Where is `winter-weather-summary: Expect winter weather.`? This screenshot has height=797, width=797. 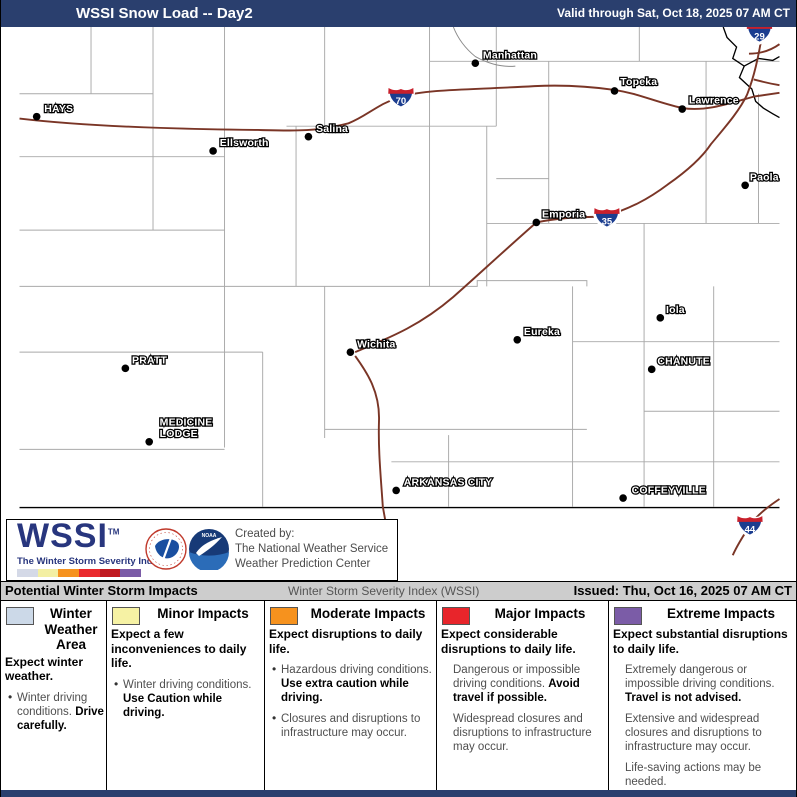 winter-weather-summary: Expect winter weather. is located at coordinates (44, 669).